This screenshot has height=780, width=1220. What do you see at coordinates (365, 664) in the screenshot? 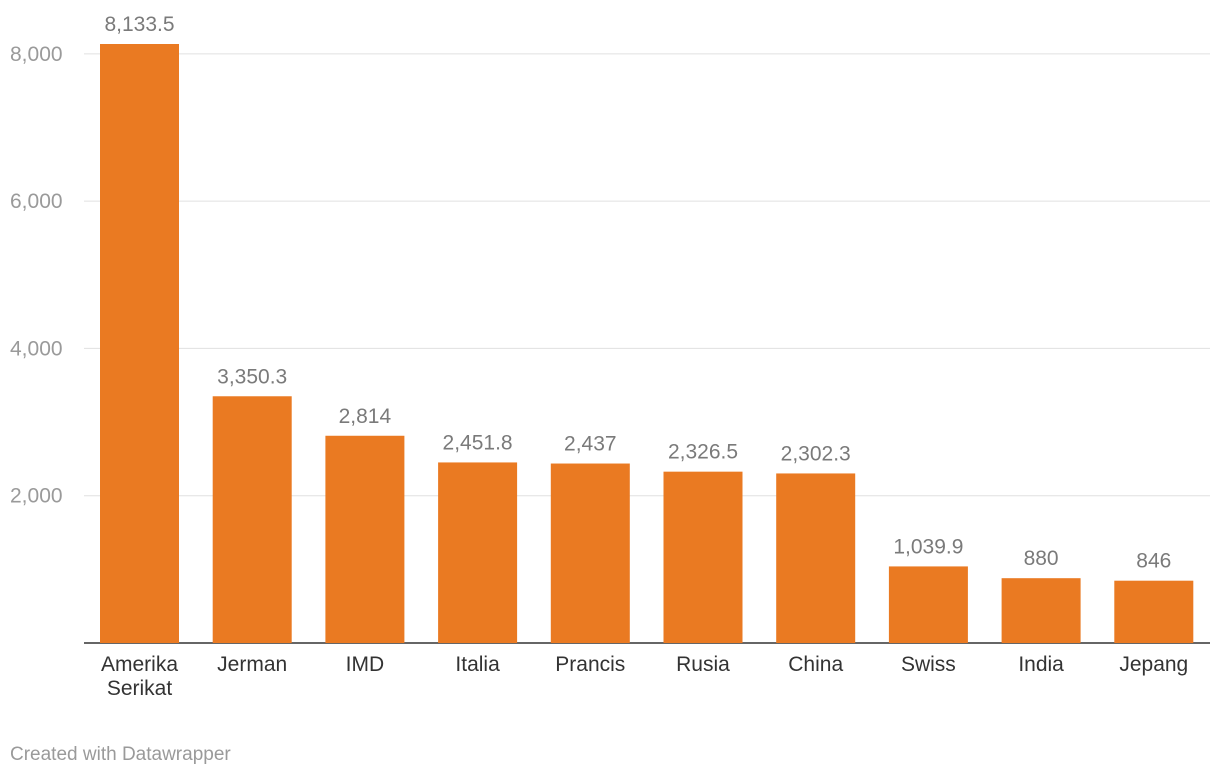
I see `category-label: IMD` at bounding box center [365, 664].